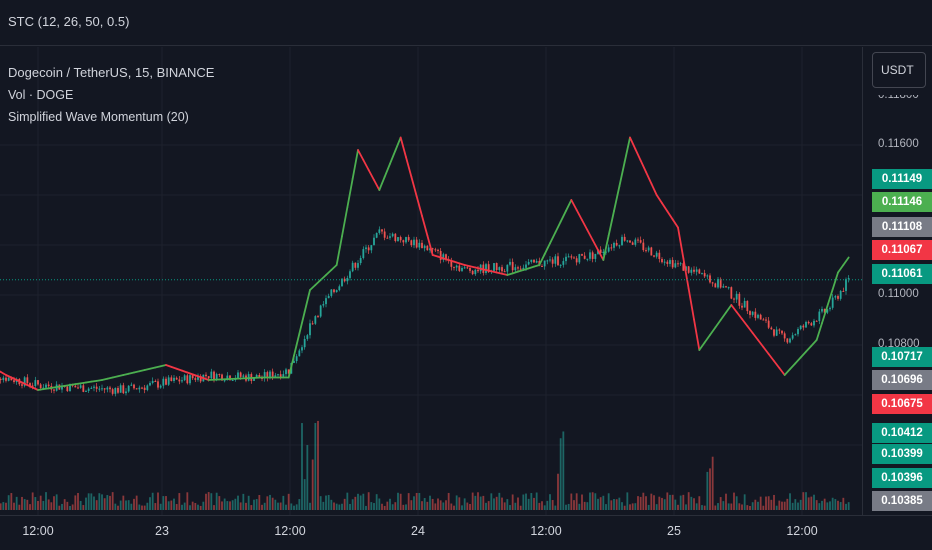 This screenshot has width=932, height=550. What do you see at coordinates (98, 117) in the screenshot?
I see `study-label: Simplified Wave Momentum (20)` at bounding box center [98, 117].